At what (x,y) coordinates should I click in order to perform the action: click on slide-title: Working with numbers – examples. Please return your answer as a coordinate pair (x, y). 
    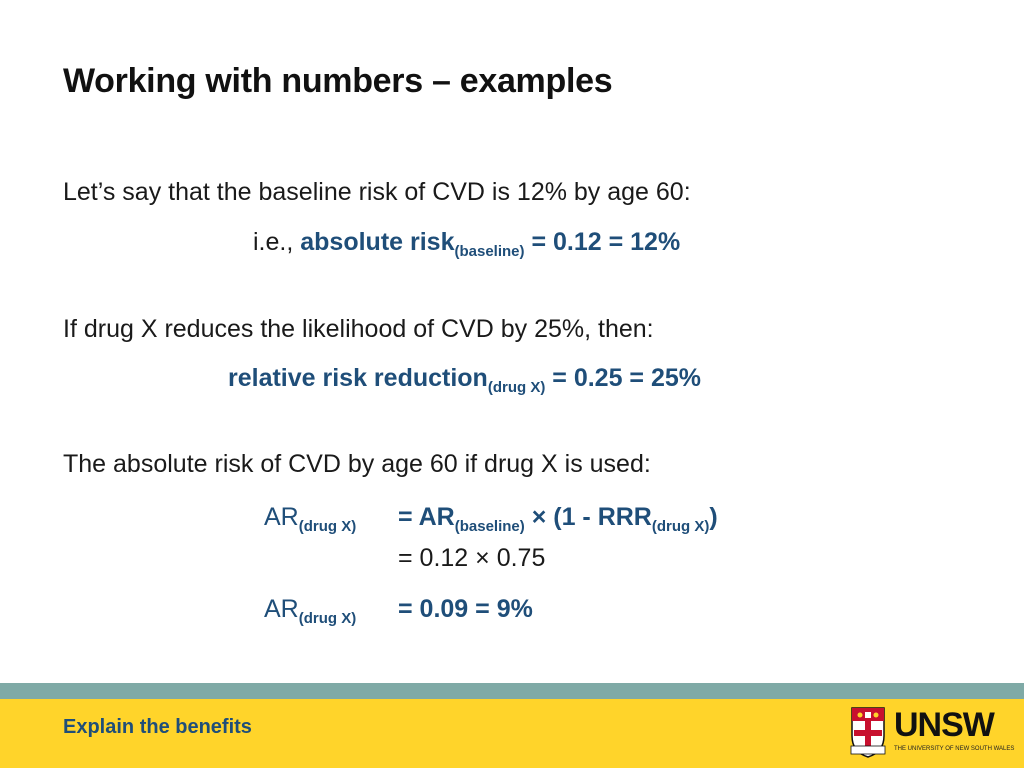
    Looking at the image, I should click on (338, 81).